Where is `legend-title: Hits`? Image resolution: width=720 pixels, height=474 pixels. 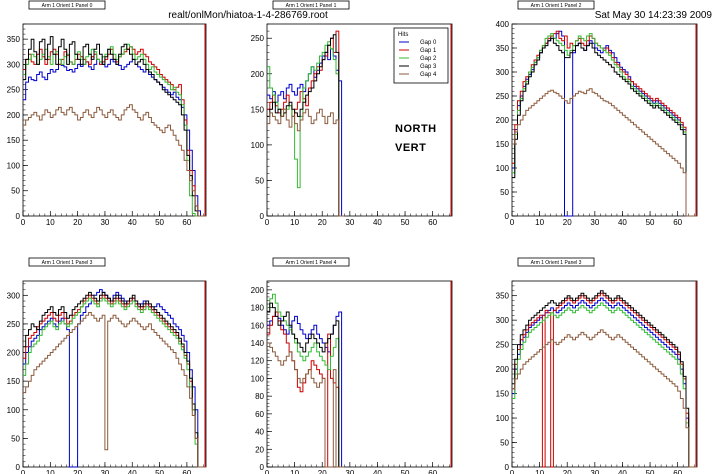 legend-title: Hits is located at coordinates (403, 35).